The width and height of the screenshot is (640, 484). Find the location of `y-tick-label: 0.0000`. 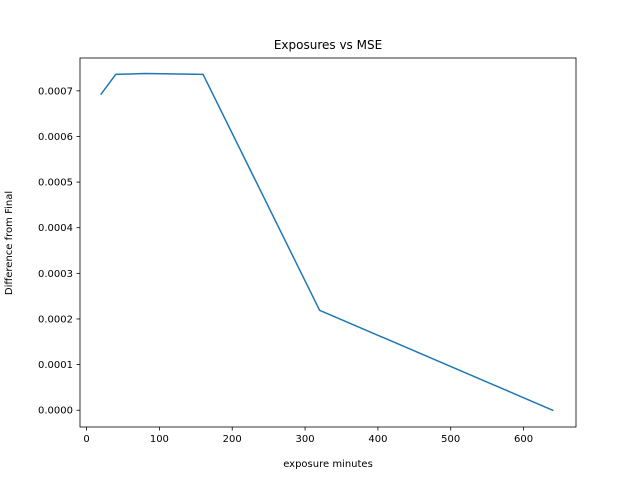

y-tick-label: 0.0000 is located at coordinates (55, 411).